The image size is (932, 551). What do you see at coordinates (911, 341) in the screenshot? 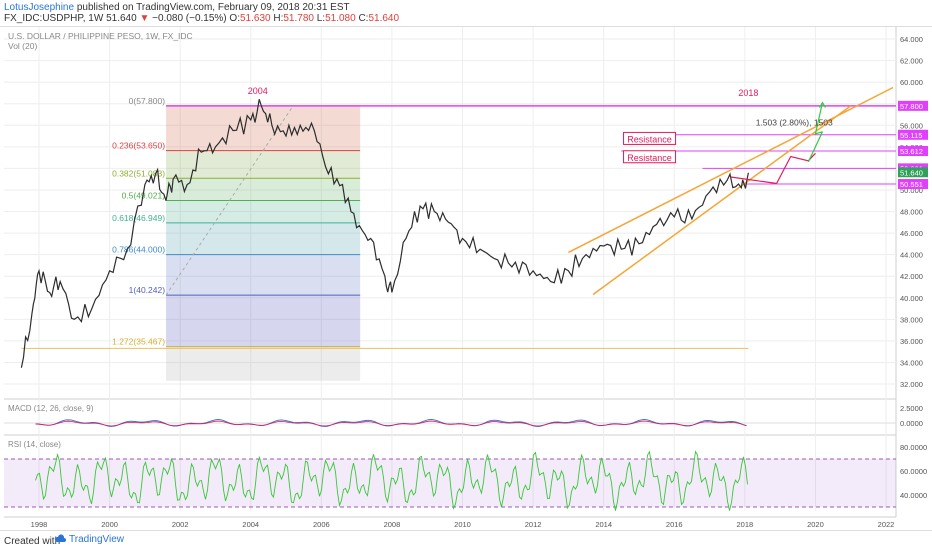
I see `price-tick-label: 36.000` at bounding box center [911, 341].